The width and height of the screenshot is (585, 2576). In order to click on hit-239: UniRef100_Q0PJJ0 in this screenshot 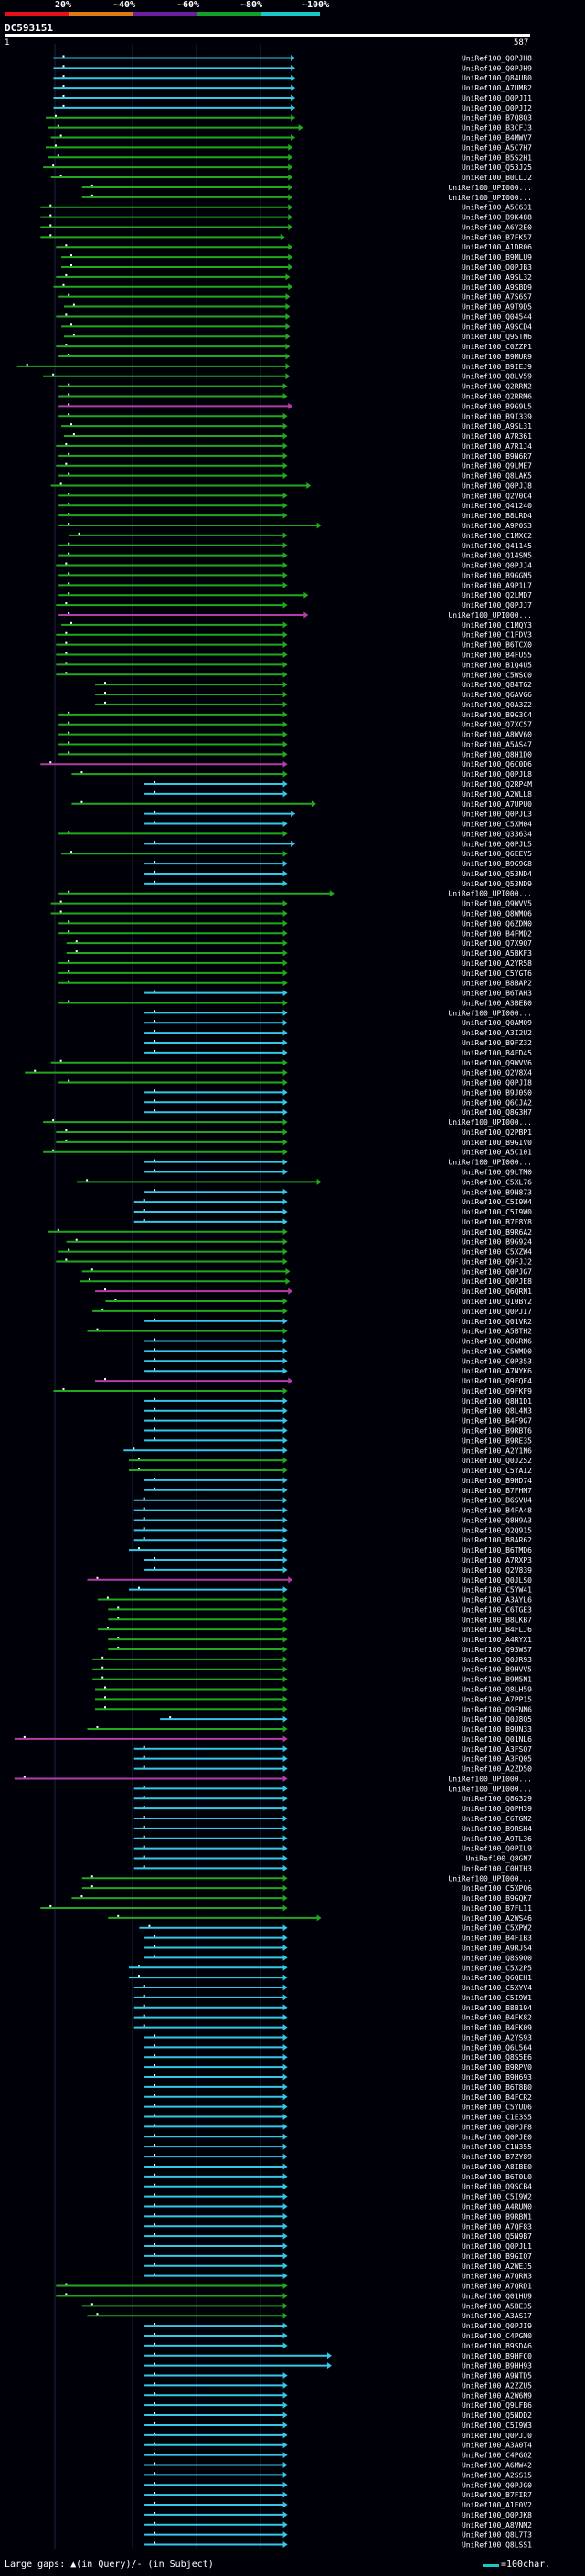, I will do `click(338, 2436)`.